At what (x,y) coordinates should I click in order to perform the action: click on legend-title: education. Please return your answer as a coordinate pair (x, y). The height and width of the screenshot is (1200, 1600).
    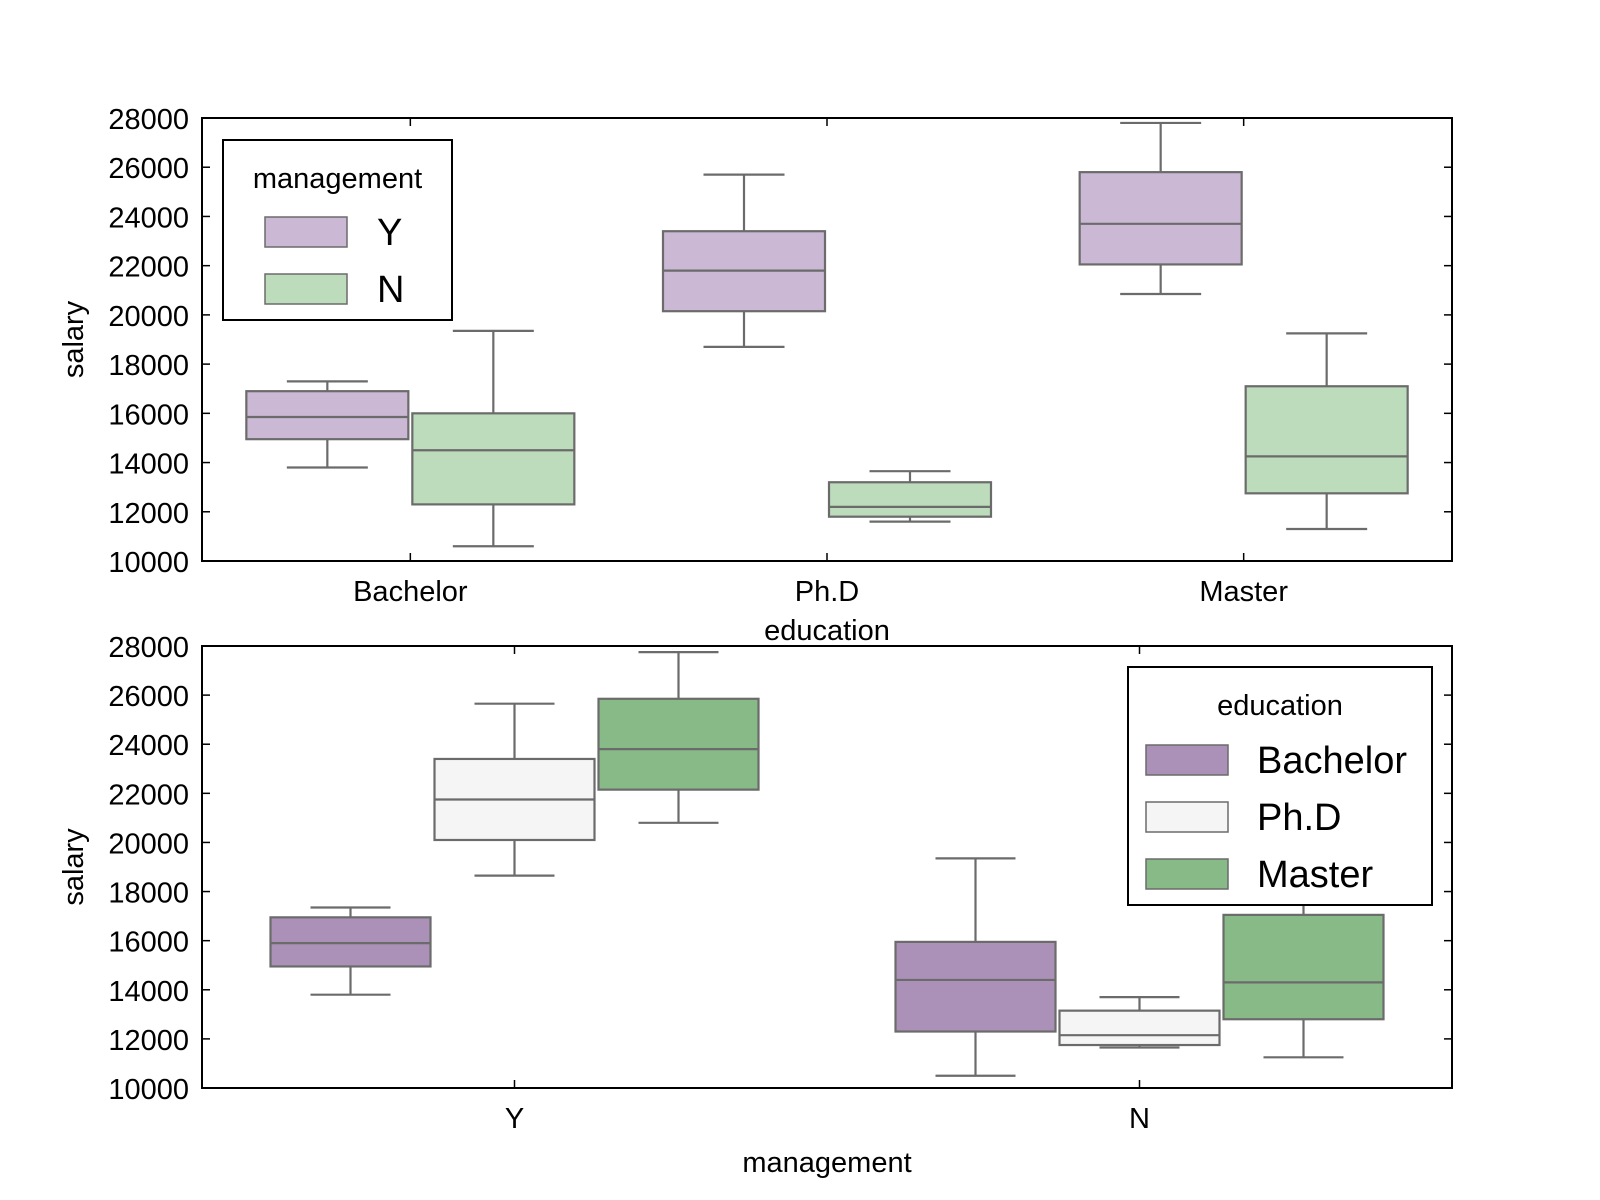
    Looking at the image, I should click on (1280, 706).